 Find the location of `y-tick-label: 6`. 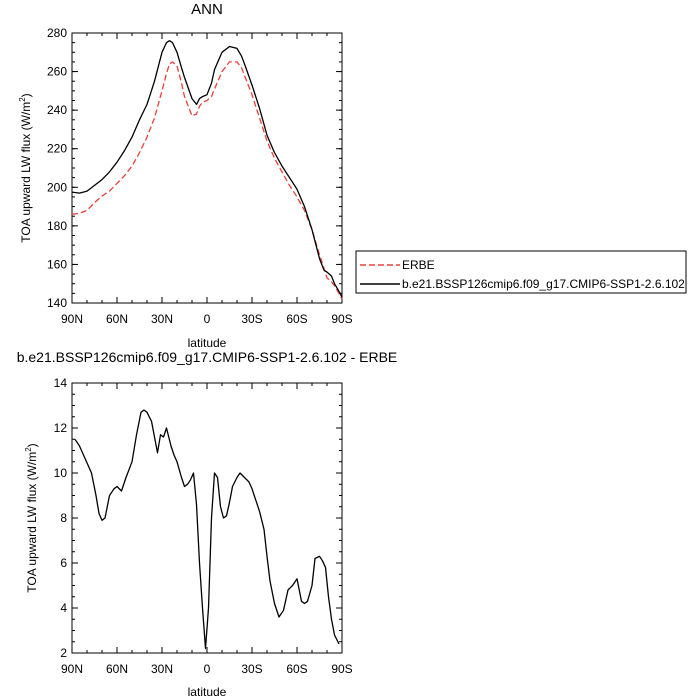

y-tick-label: 6 is located at coordinates (63, 563).